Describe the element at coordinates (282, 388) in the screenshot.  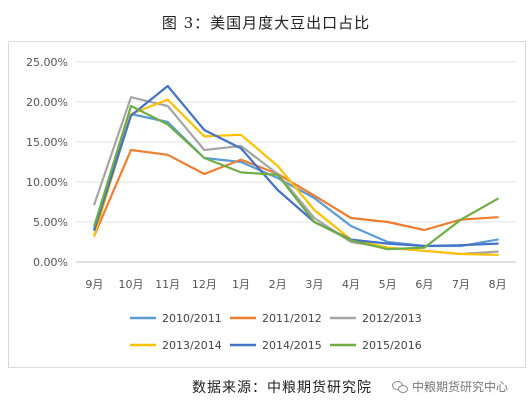
I see `data-source: 数据来源：中粮期货研究院` at that location.